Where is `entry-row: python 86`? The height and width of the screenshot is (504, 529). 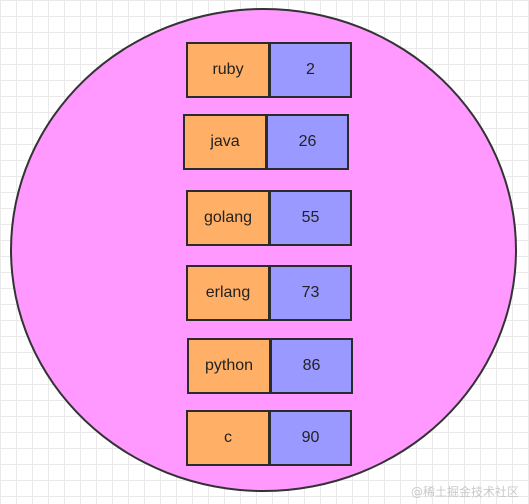 entry-row: python 86 is located at coordinates (270, 366).